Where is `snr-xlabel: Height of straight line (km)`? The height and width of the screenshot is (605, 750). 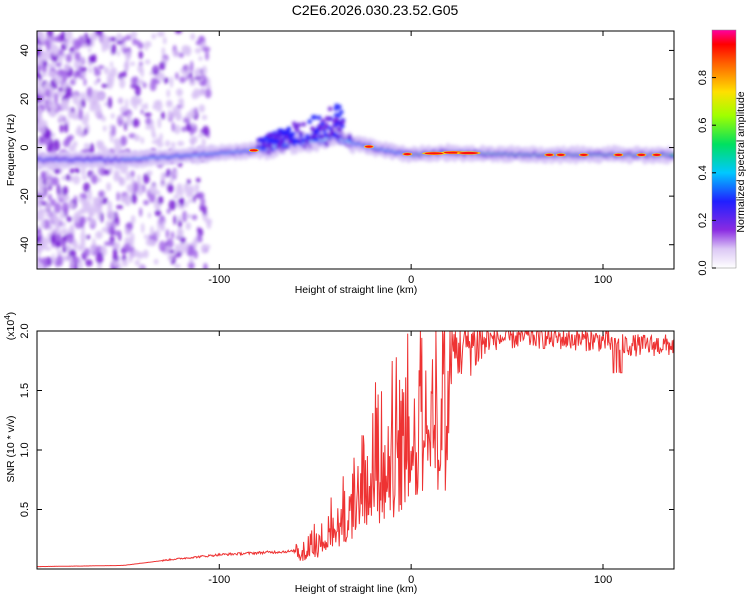 snr-xlabel: Height of straight line (km) is located at coordinates (356, 589).